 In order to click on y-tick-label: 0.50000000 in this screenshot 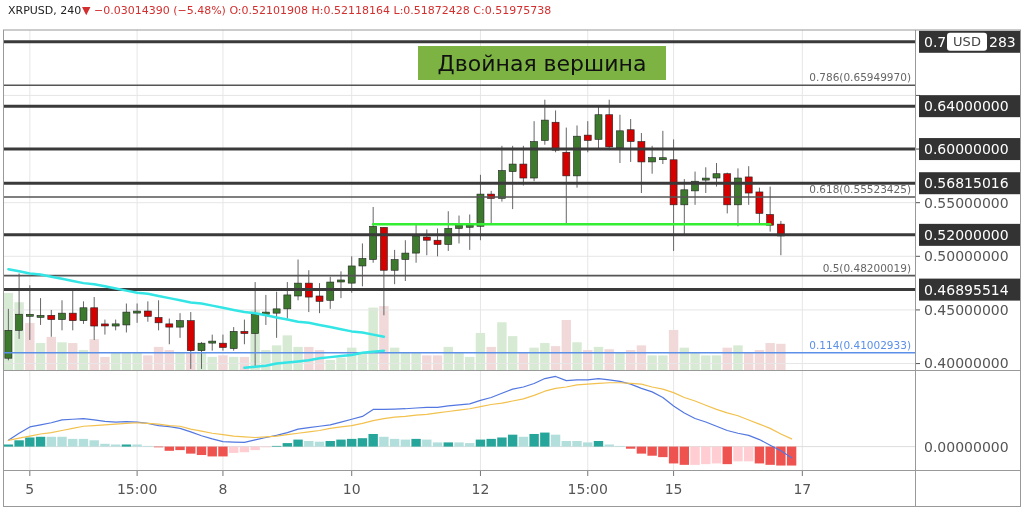, I will do `click(966, 256)`.